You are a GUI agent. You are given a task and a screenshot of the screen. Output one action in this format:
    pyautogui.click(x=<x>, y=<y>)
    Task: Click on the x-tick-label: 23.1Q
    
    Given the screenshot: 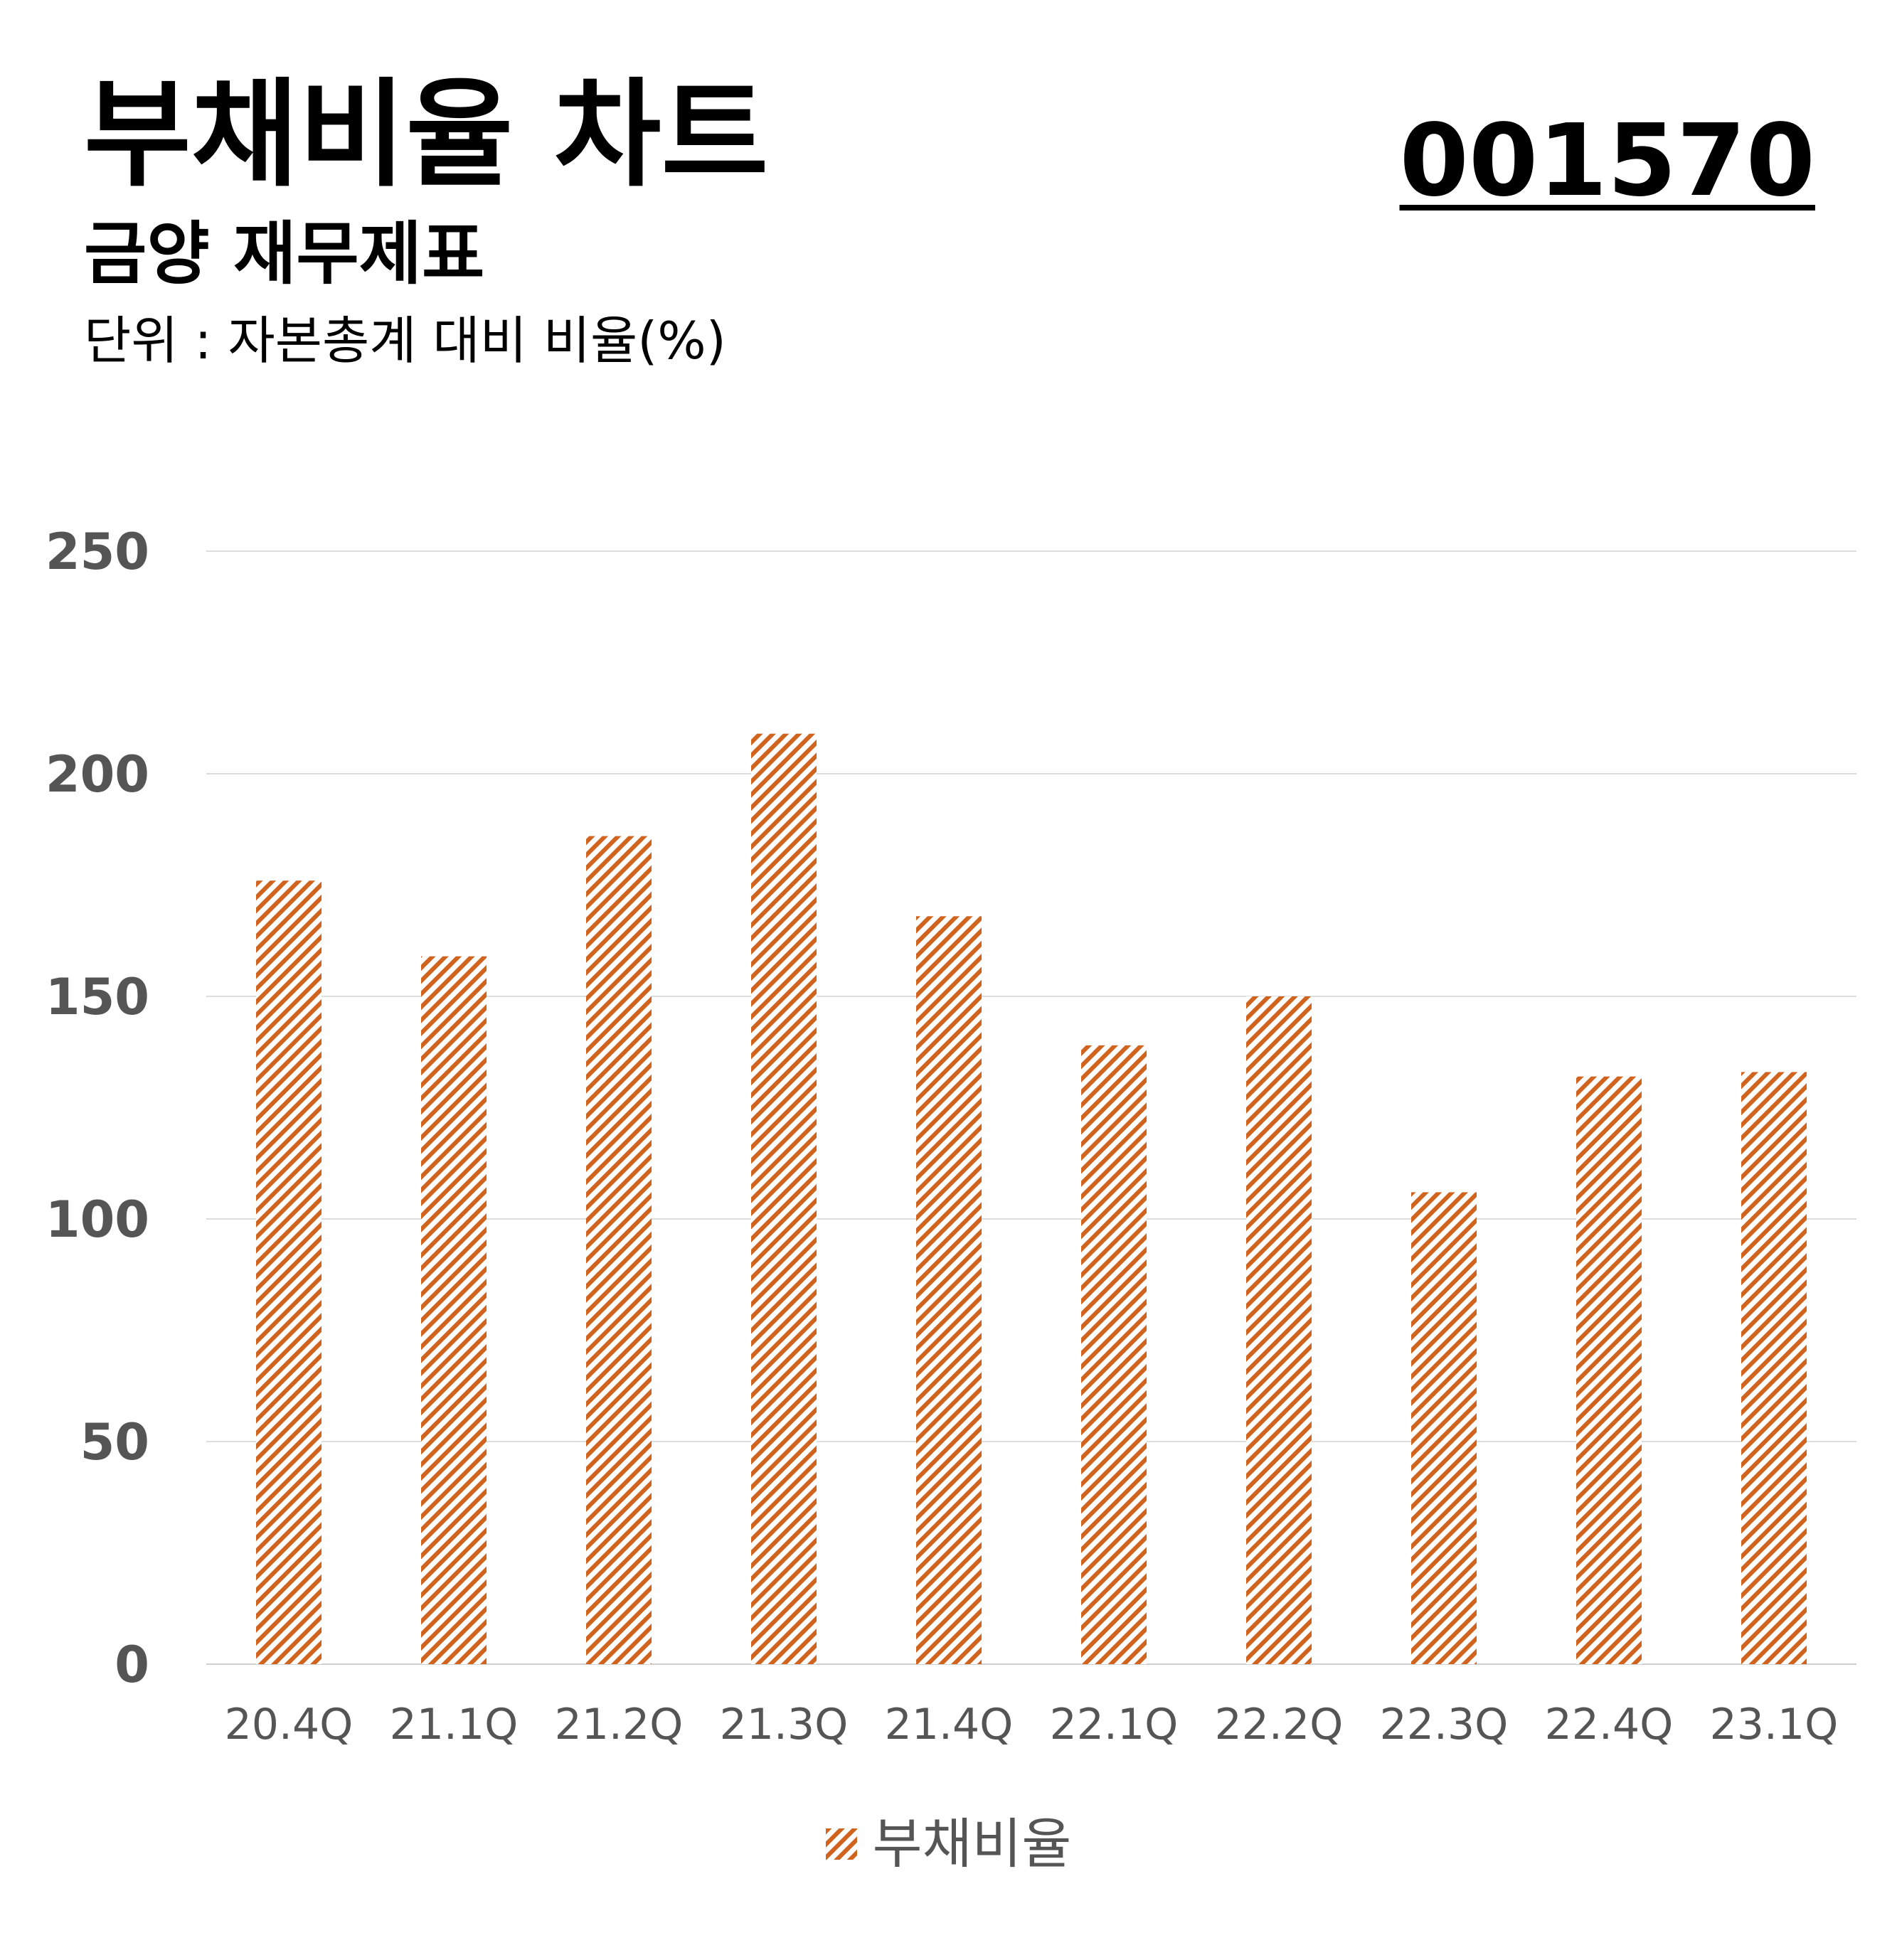 What is the action you would take?
    pyautogui.click(x=1775, y=1724)
    